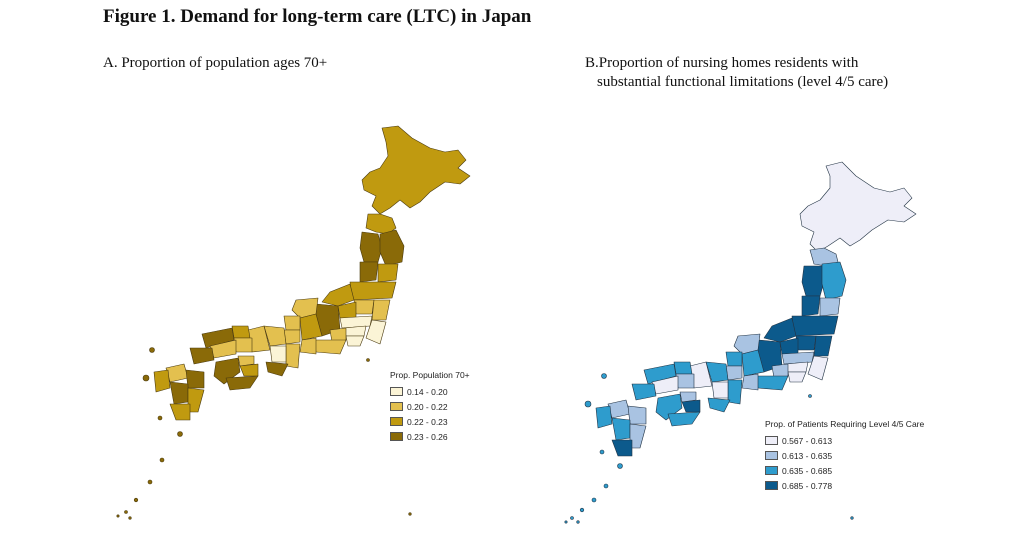 The width and height of the screenshot is (1024, 538). What do you see at coordinates (720, 390) in the screenshot?
I see `map-b-nara-osaka` at bounding box center [720, 390].